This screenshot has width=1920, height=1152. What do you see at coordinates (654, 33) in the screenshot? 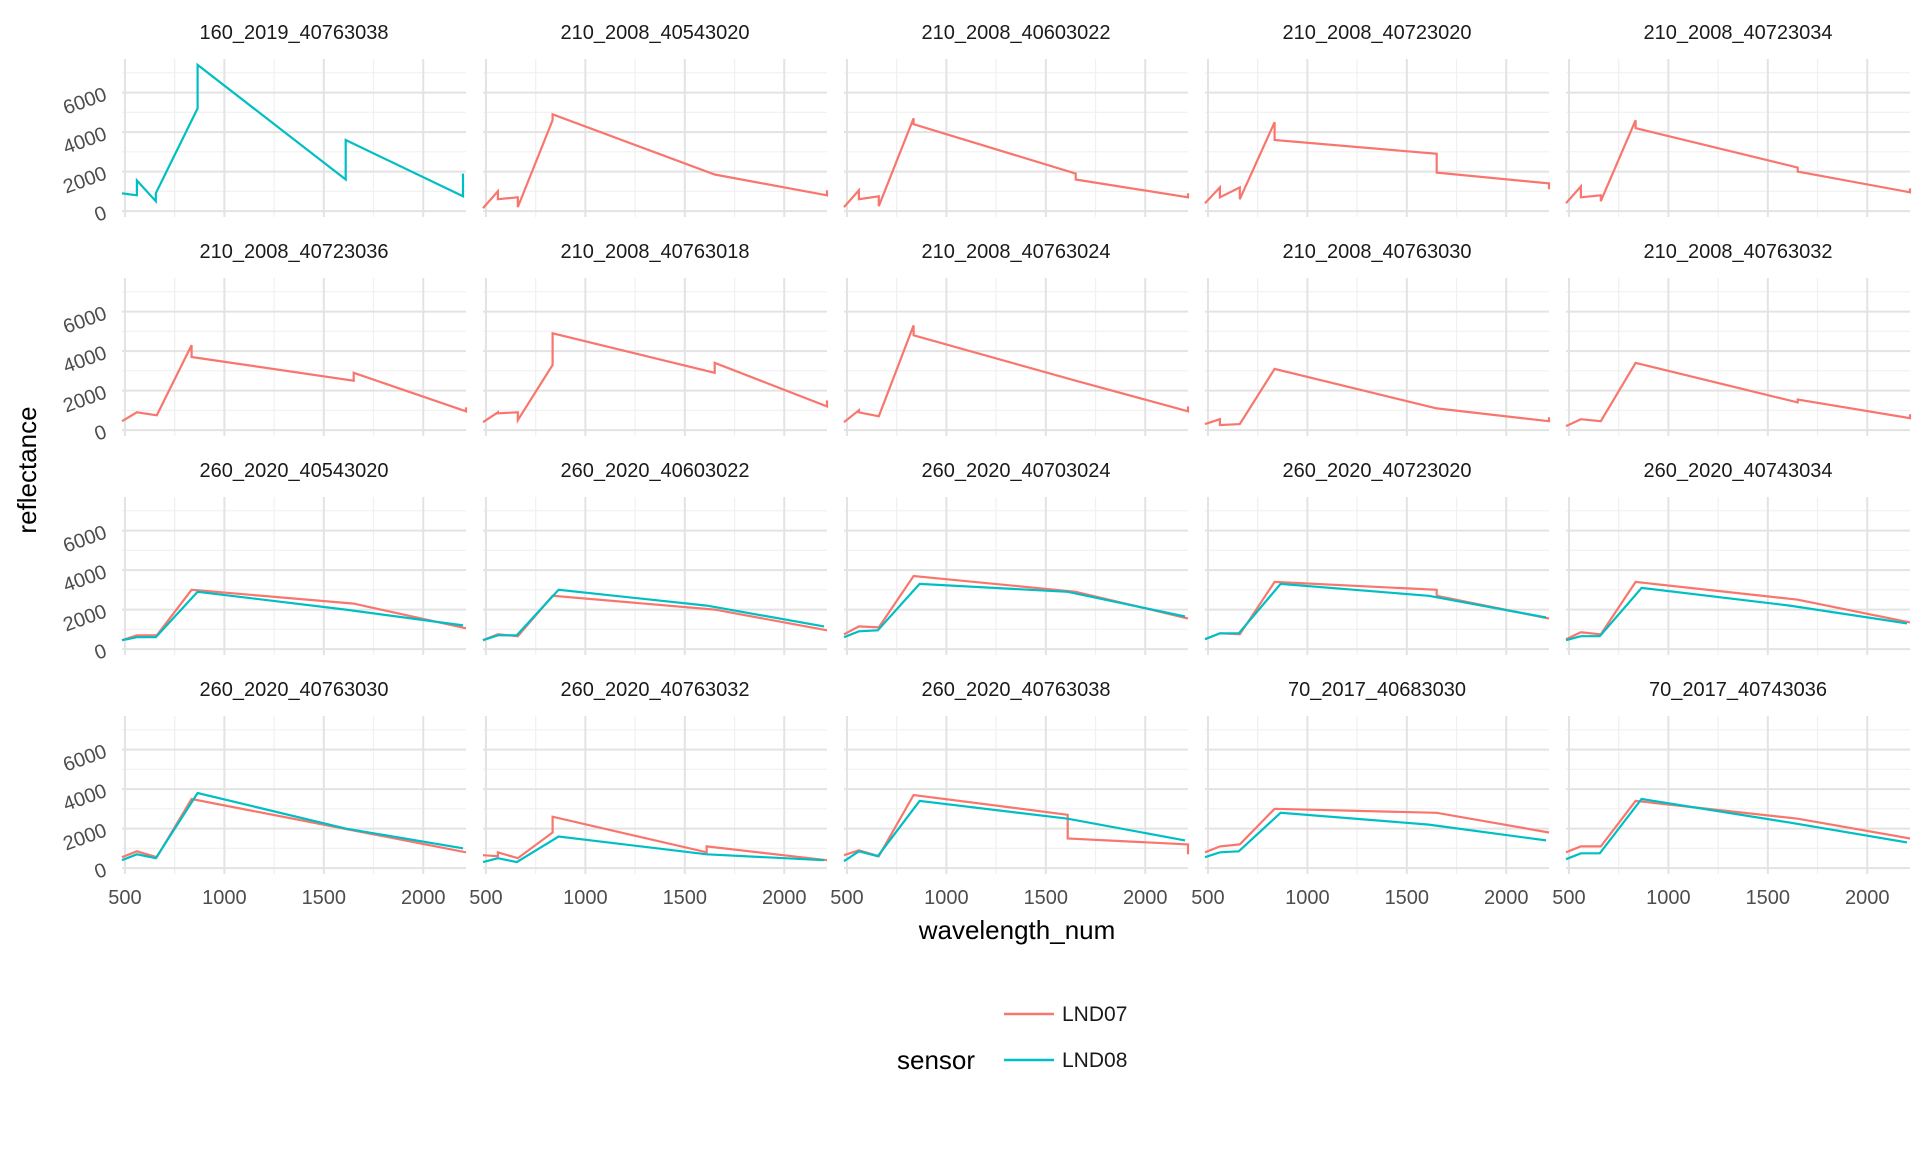
I see `panel-title: 210_2008_40543020` at bounding box center [654, 33].